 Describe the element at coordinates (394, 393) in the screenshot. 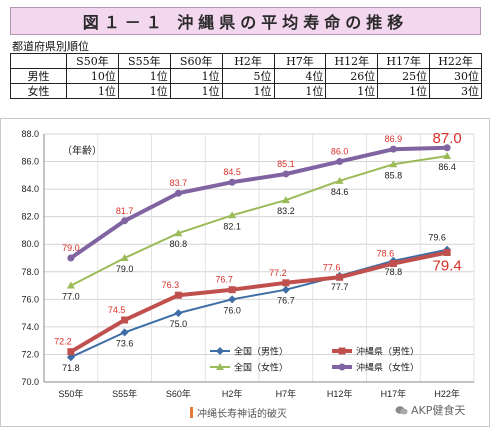

I see `x-tick-label: H17年` at that location.